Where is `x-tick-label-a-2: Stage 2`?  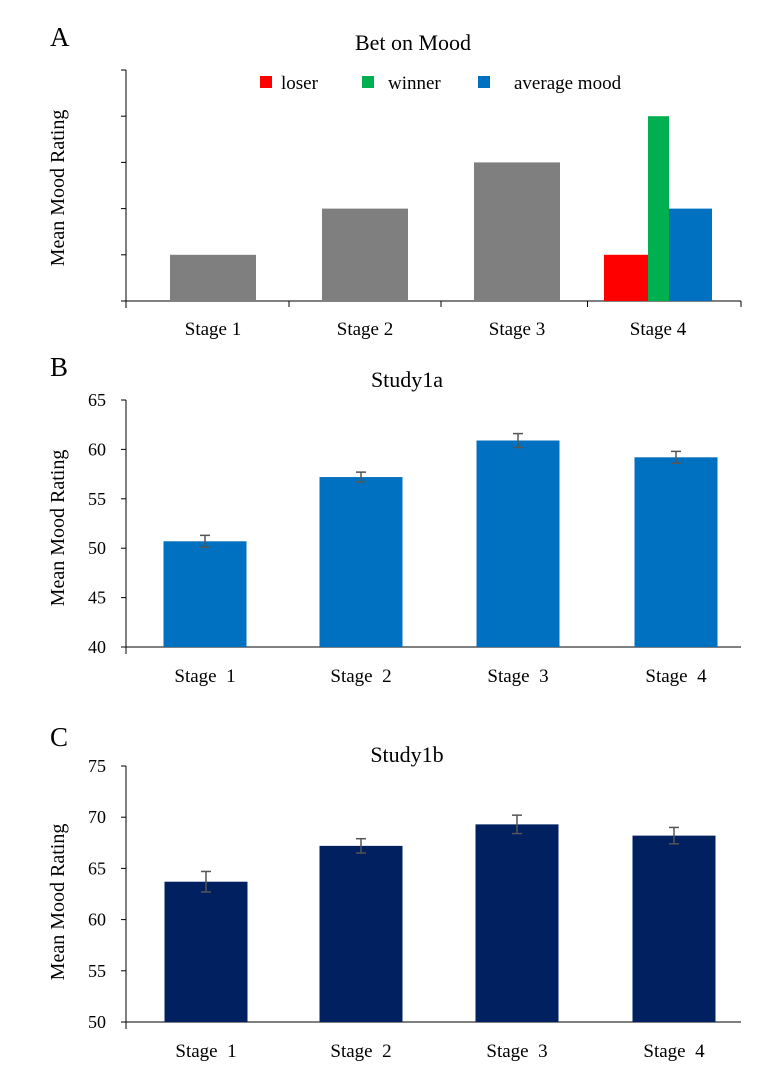
x-tick-label-a-2: Stage 2 is located at coordinates (365, 329).